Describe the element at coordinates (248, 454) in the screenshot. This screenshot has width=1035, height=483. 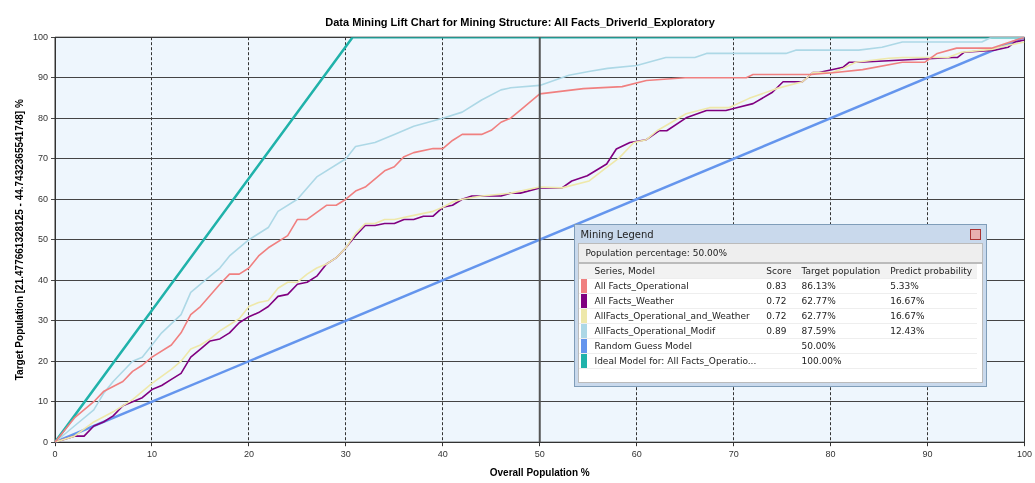
I see `x-tick-label: 20` at that location.